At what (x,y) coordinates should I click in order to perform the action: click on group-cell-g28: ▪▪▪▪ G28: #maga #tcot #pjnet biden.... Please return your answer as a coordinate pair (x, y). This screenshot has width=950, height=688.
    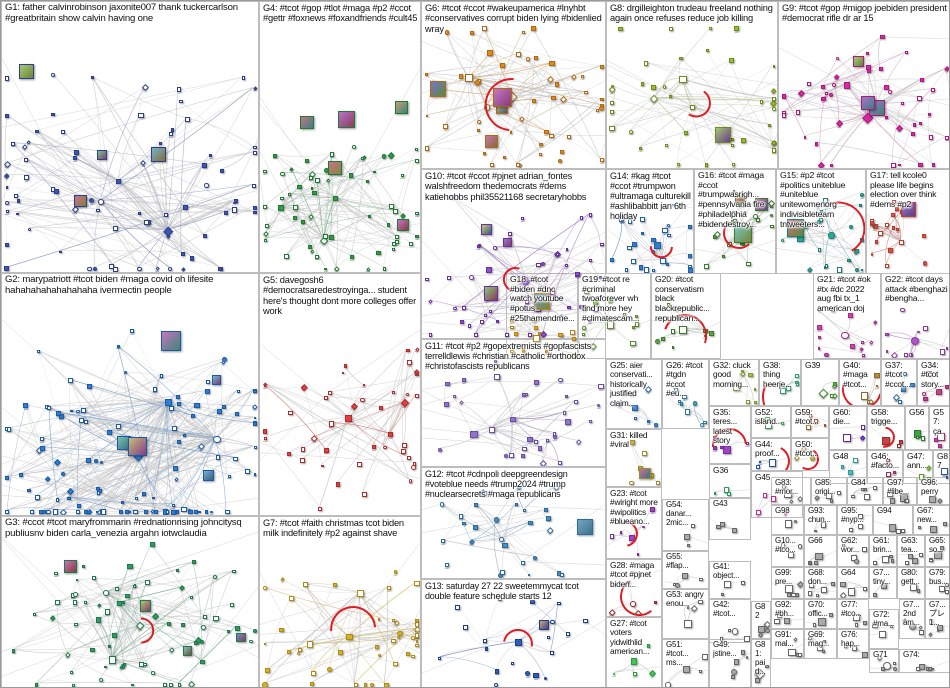
    Looking at the image, I should click on (634, 588).